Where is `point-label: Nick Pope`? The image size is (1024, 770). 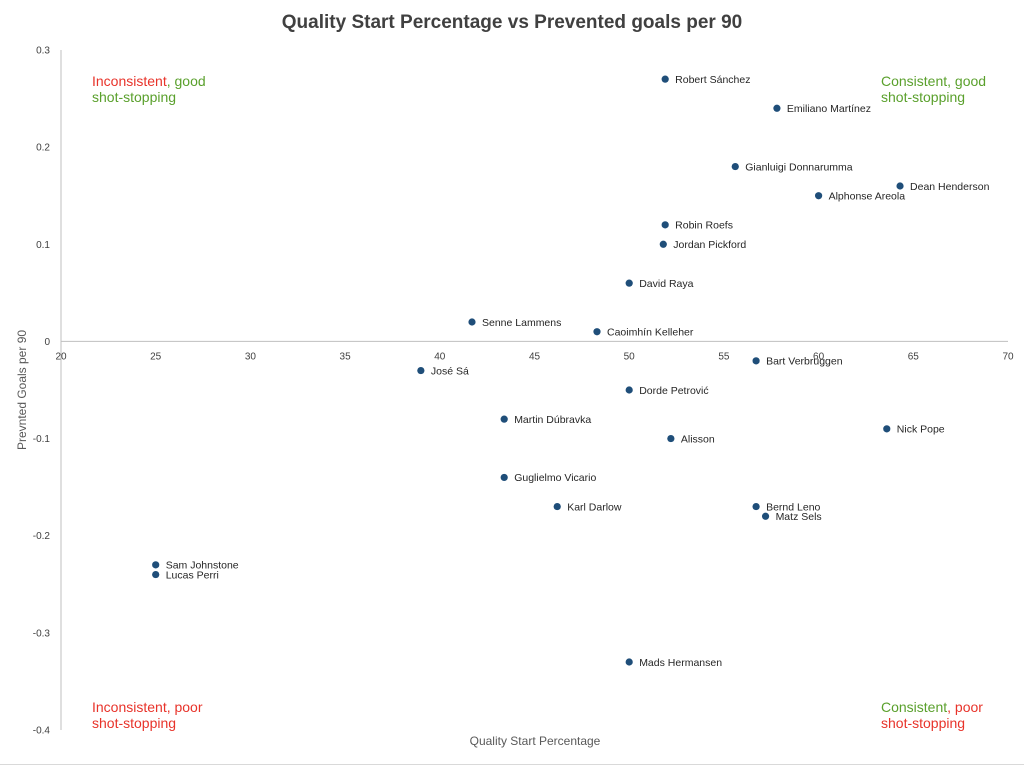
point-label: Nick Pope is located at coordinates (921, 430).